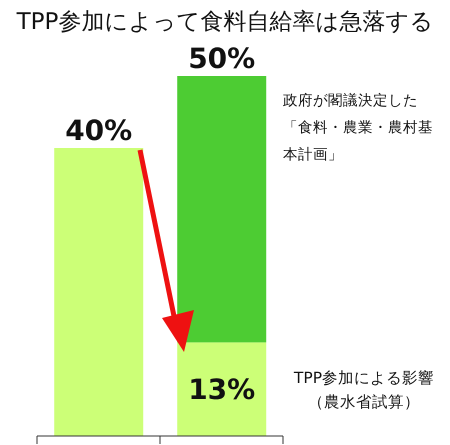 The height and width of the screenshot is (445, 450). I want to click on annotation: 政府が閣議決定した「食料・農業・農村基本計画」, so click(358, 128).